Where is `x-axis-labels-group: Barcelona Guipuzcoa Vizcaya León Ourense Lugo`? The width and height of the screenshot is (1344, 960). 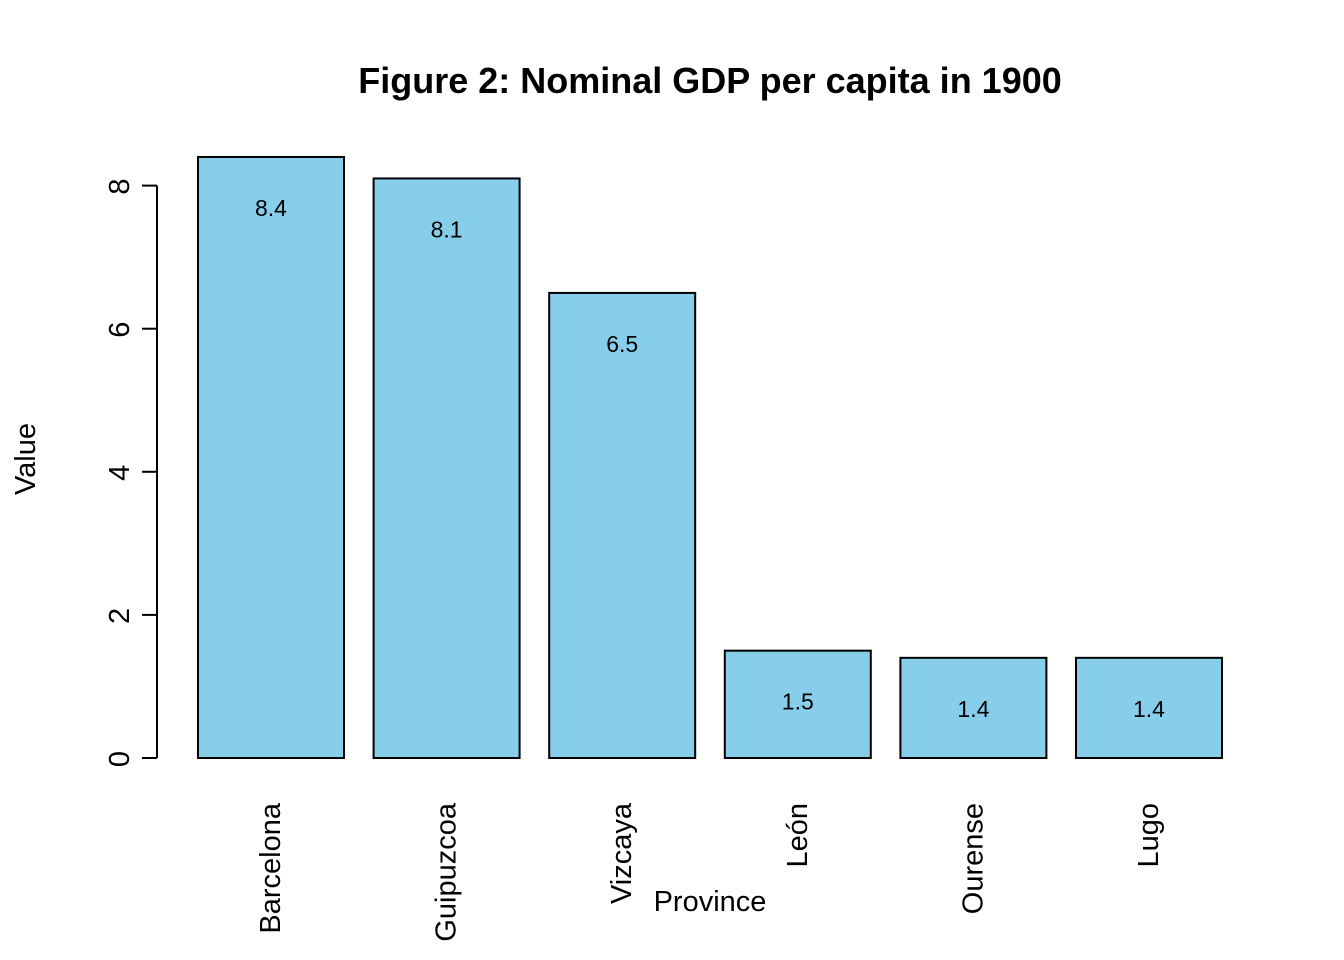 x-axis-labels-group: Barcelona Guipuzcoa Vizcaya León Ourense Lugo is located at coordinates (710, 872).